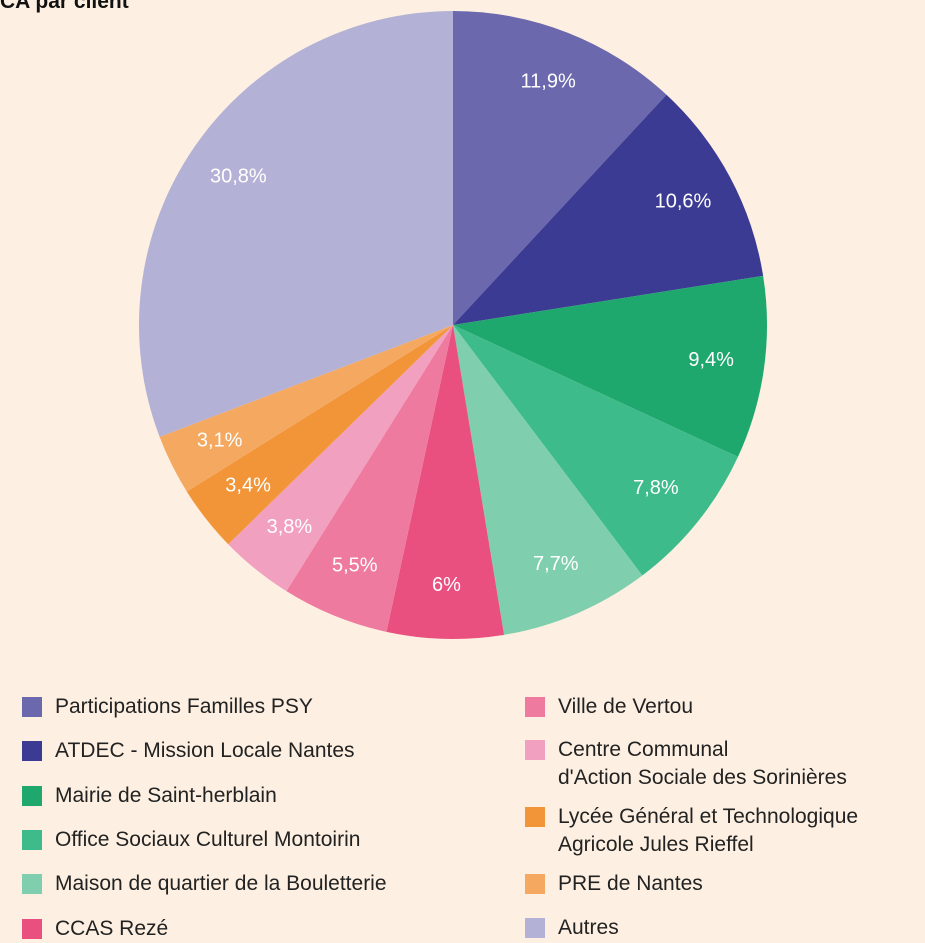  What do you see at coordinates (355, 566) in the screenshot?
I see `slice-label: 5,5%` at bounding box center [355, 566].